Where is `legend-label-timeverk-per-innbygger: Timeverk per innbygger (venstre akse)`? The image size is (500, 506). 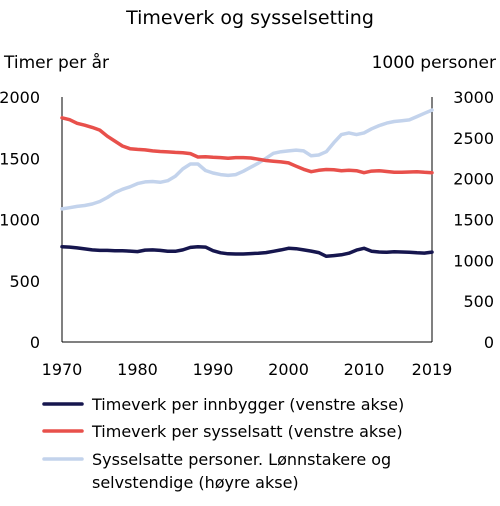
legend-label-timeverk-per-innbygger: Timeverk per innbygger (venstre akse) is located at coordinates (247, 404).